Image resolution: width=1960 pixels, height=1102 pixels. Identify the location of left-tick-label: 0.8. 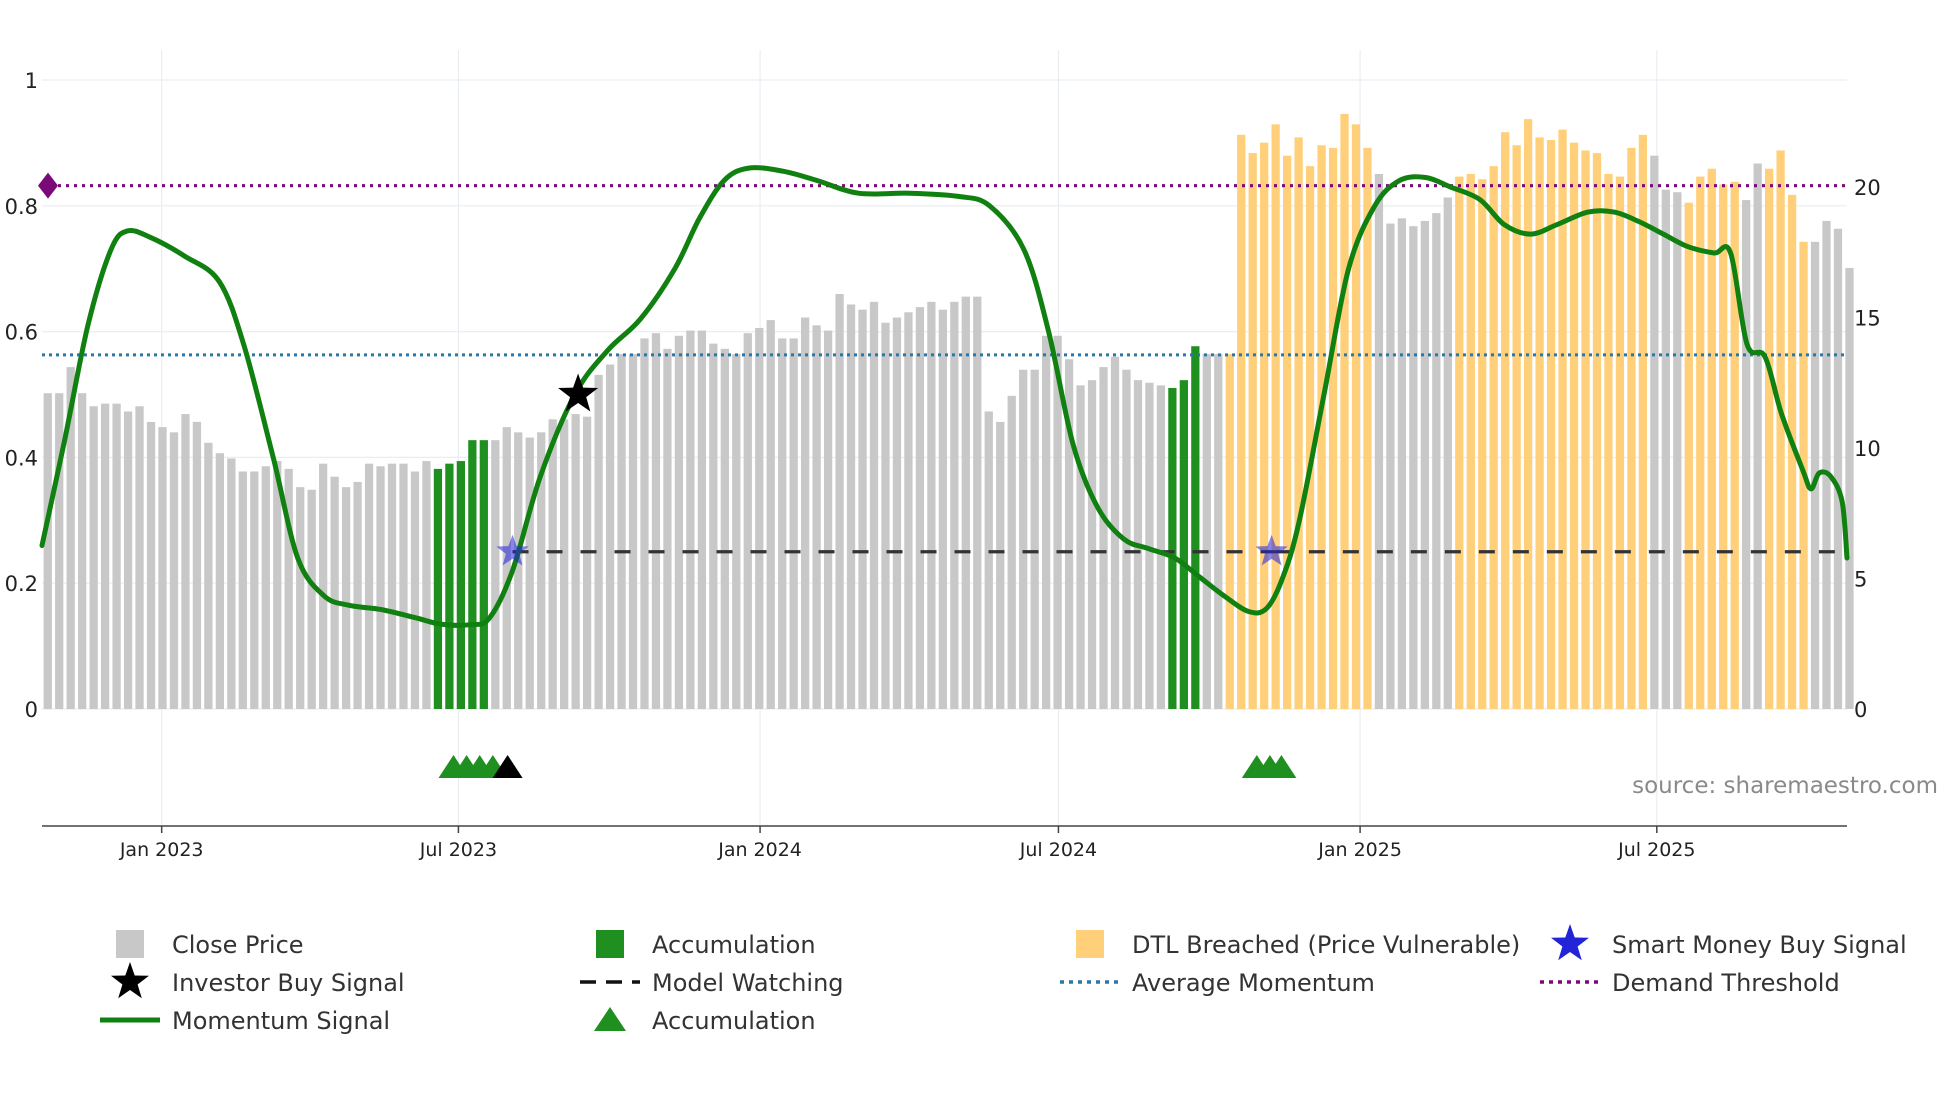
(21, 207).